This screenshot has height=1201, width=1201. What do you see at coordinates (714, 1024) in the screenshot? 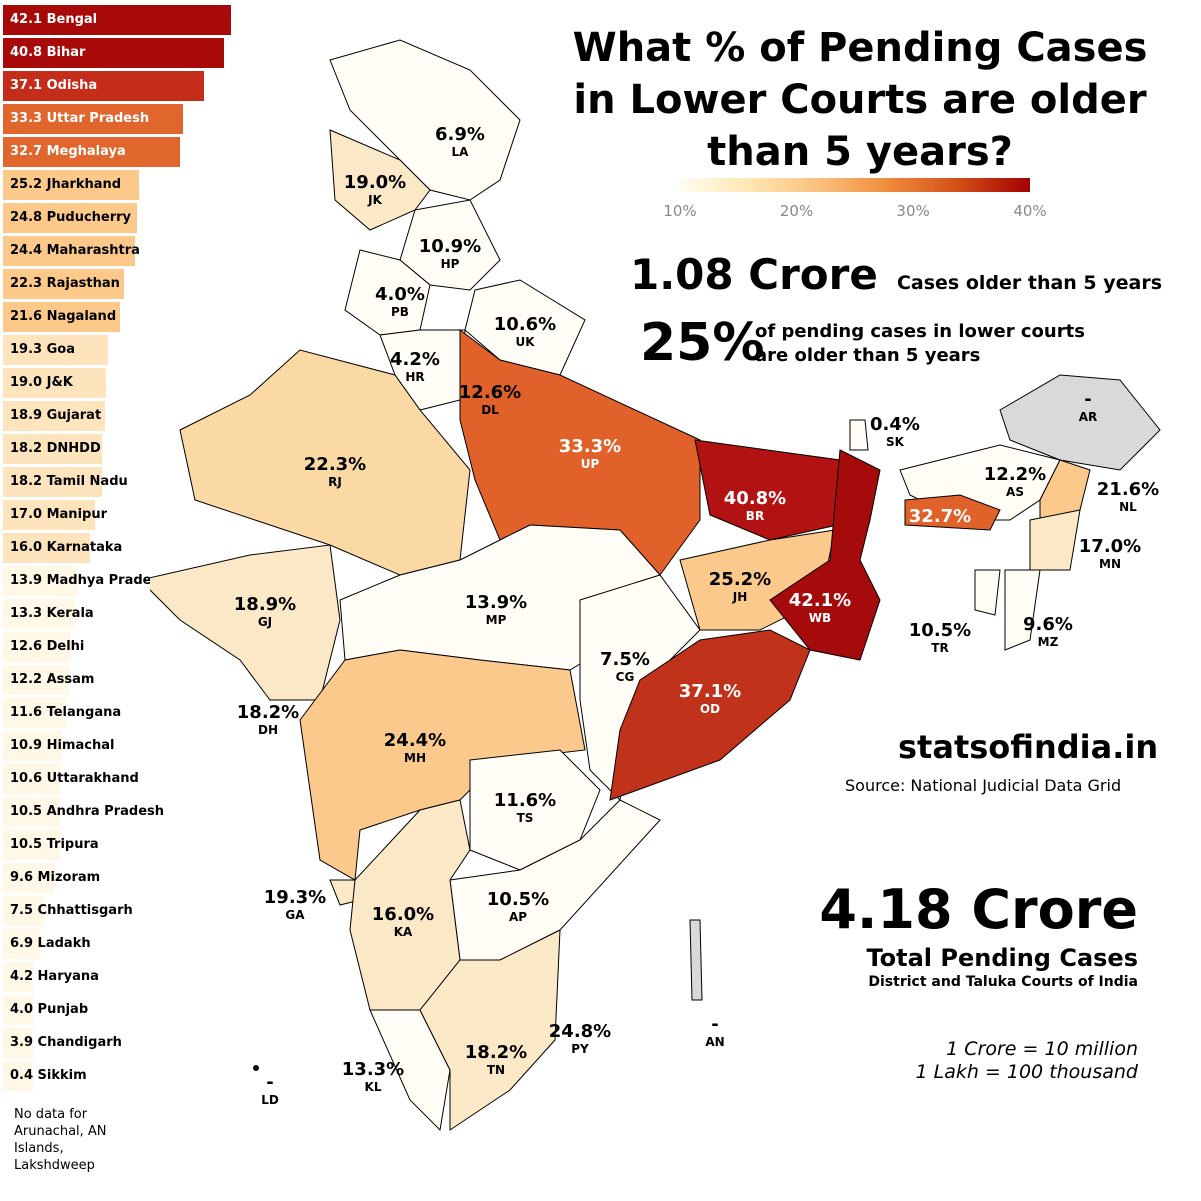
I see `map-label-an-pct: -` at bounding box center [714, 1024].